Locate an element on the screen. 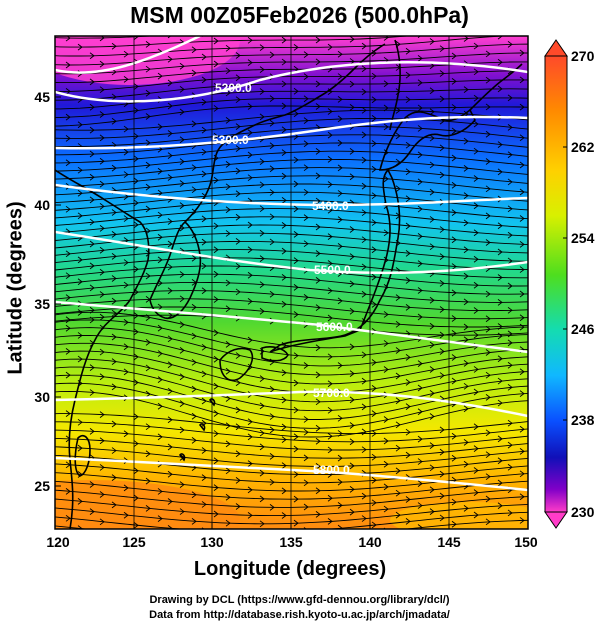  map-title: MSM 00Z05Feb2026 (500.0hPa) is located at coordinates (299, 15).